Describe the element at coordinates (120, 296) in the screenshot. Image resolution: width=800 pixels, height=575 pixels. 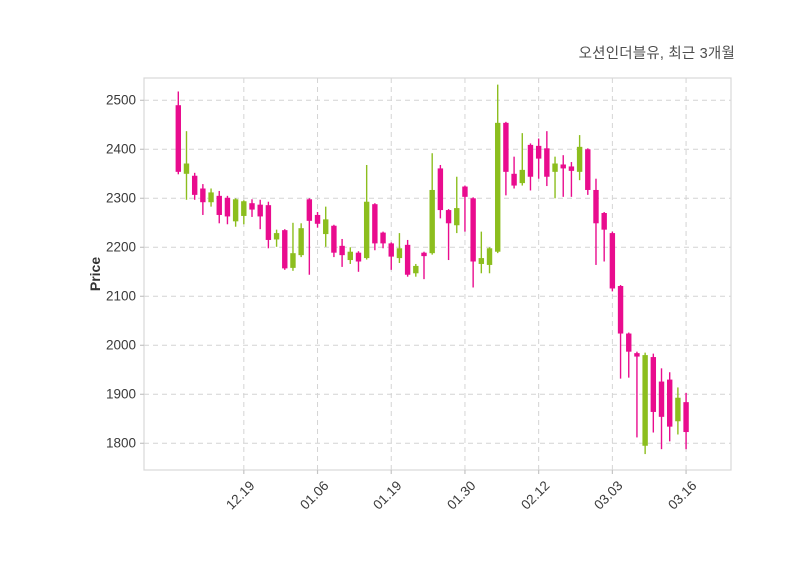
I see `y-tick-label: 2100` at that location.